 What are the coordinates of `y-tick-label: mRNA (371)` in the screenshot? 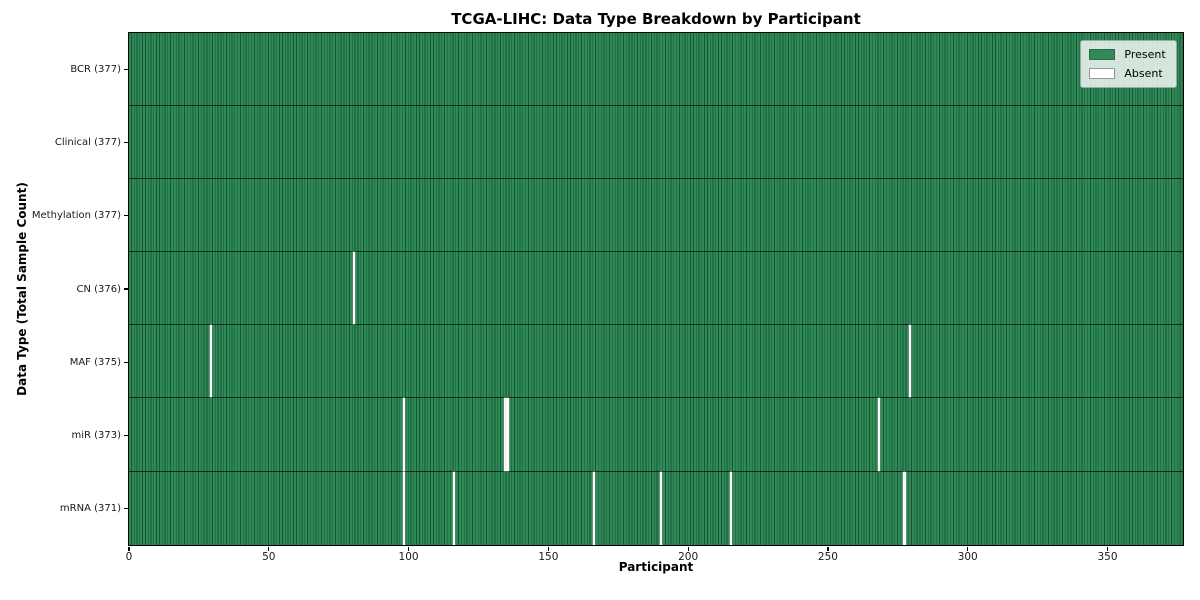 It's located at (90, 508).